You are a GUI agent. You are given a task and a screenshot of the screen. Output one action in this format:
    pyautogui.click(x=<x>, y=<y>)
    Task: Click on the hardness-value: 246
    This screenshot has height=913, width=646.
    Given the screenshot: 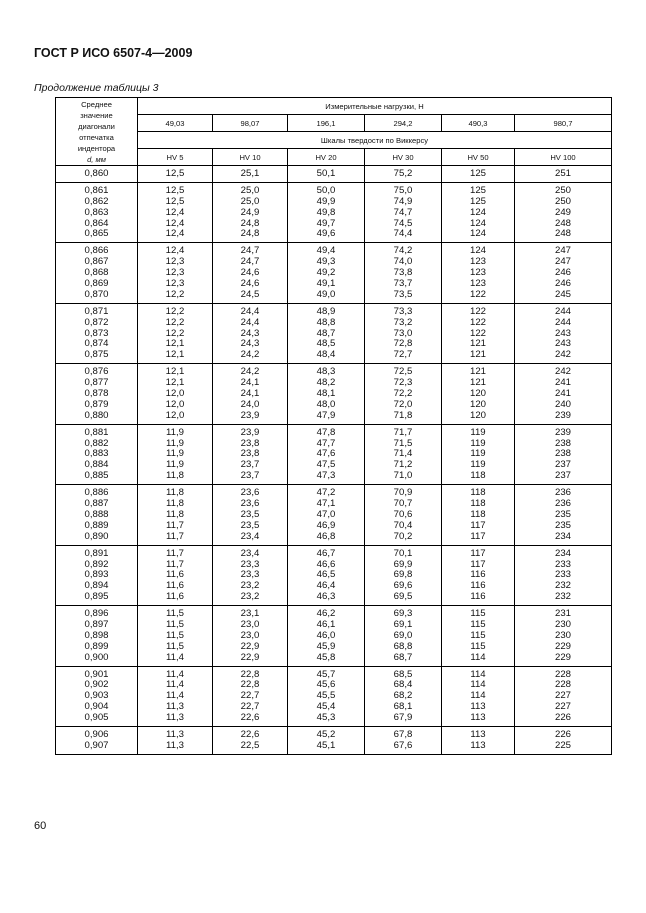 What is the action you would take?
    pyautogui.click(x=562, y=284)
    